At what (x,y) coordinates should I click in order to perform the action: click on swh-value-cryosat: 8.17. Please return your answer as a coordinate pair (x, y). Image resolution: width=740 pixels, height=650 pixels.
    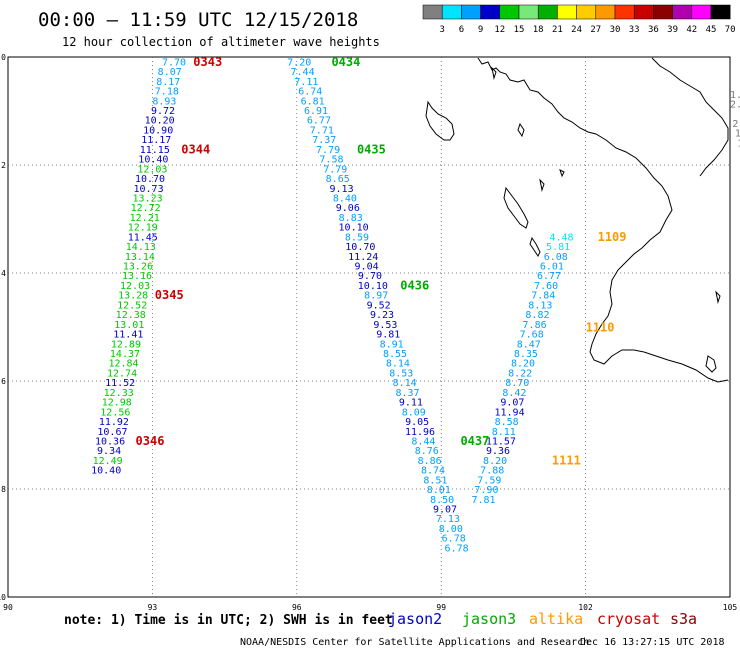
    Looking at the image, I should click on (168, 82).